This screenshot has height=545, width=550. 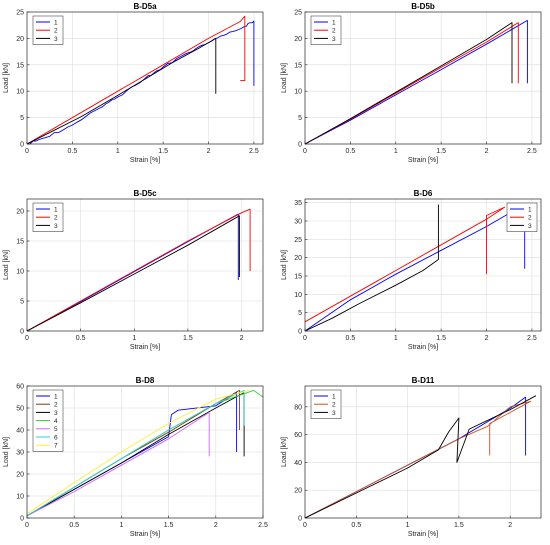 What do you see at coordinates (56, 437) in the screenshot?
I see `legend-label-6: 6` at bounding box center [56, 437].